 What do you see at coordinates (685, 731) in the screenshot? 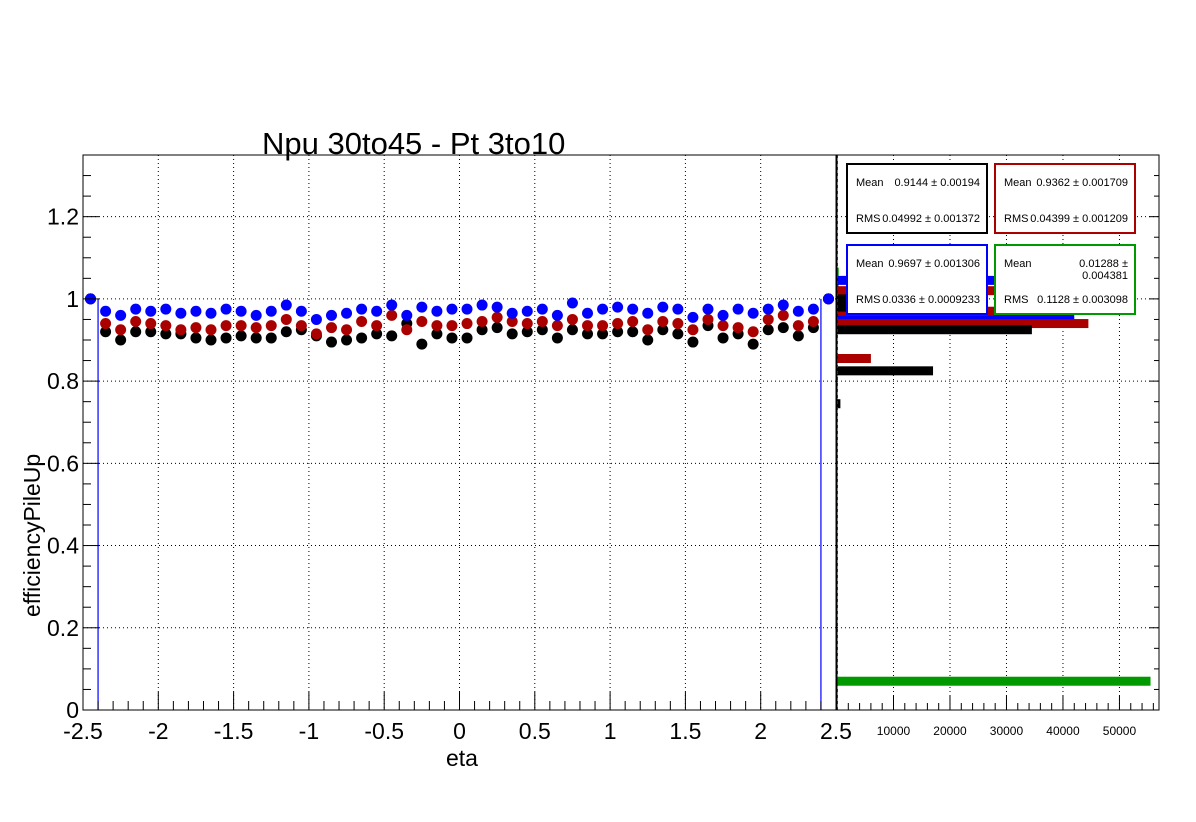
I see `x-tick-label: 1.5` at bounding box center [685, 731].